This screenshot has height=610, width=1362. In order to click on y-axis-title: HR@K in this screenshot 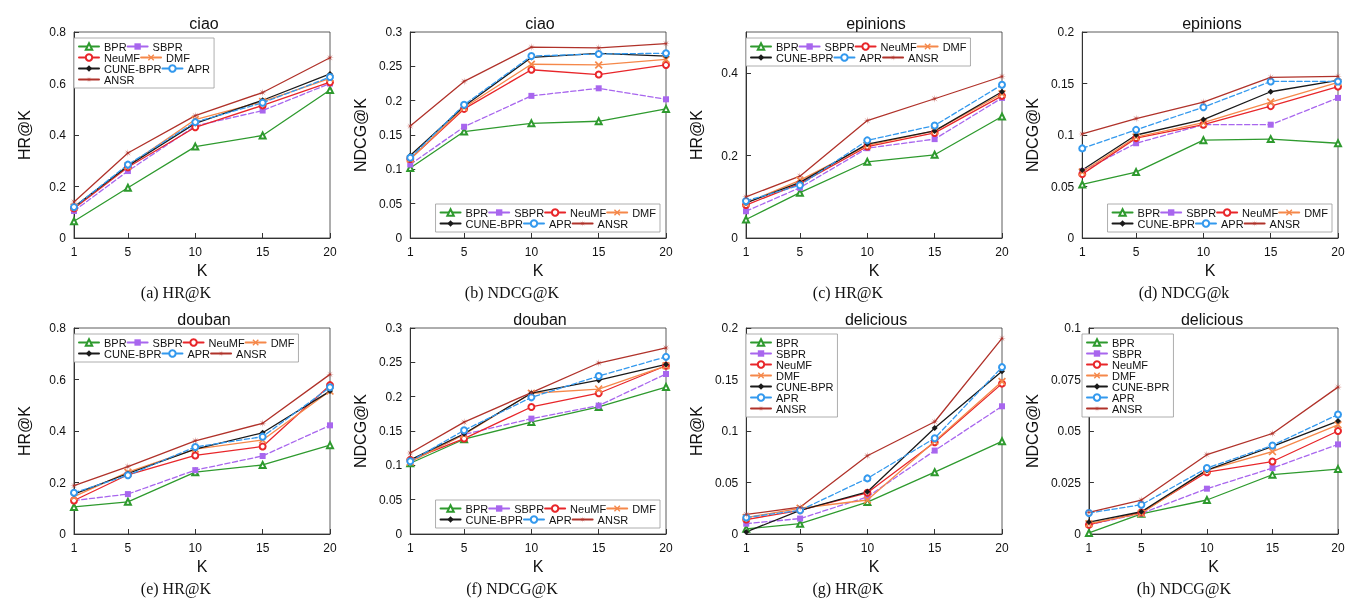, I will do `click(696, 135)`.